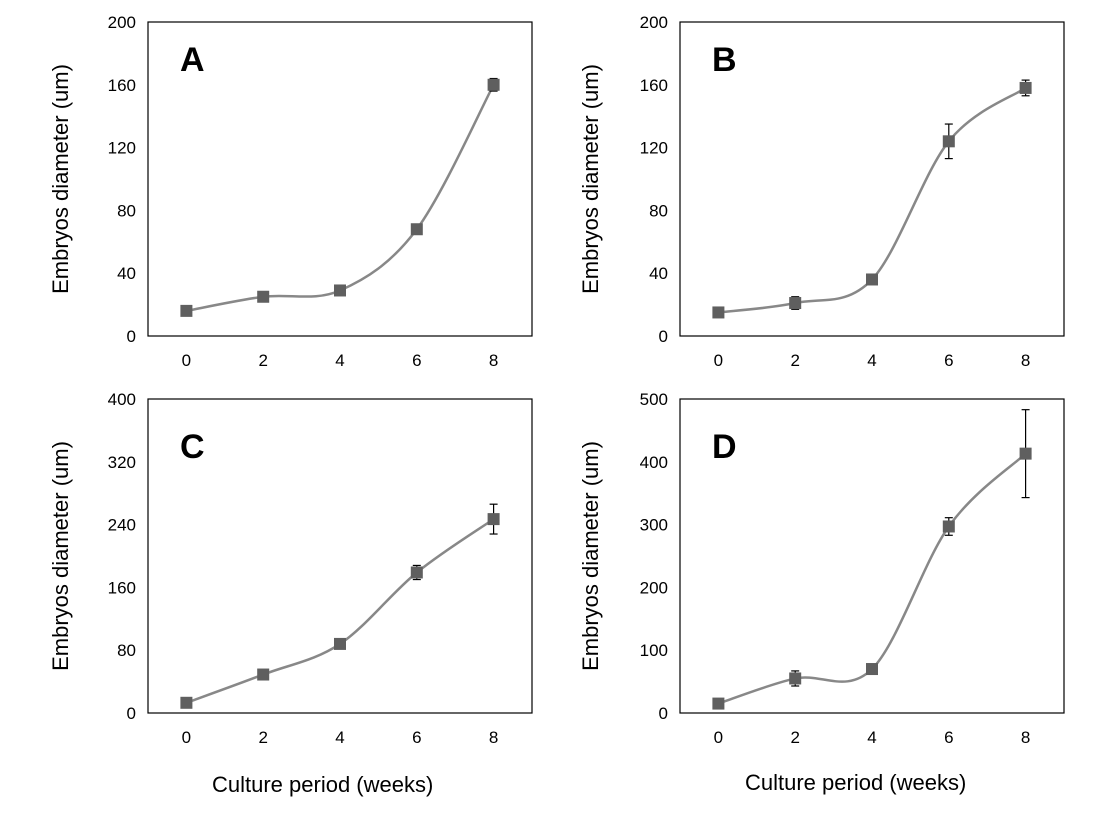  What do you see at coordinates (654, 525) in the screenshot?
I see `y-tick-label: 300` at bounding box center [654, 525].